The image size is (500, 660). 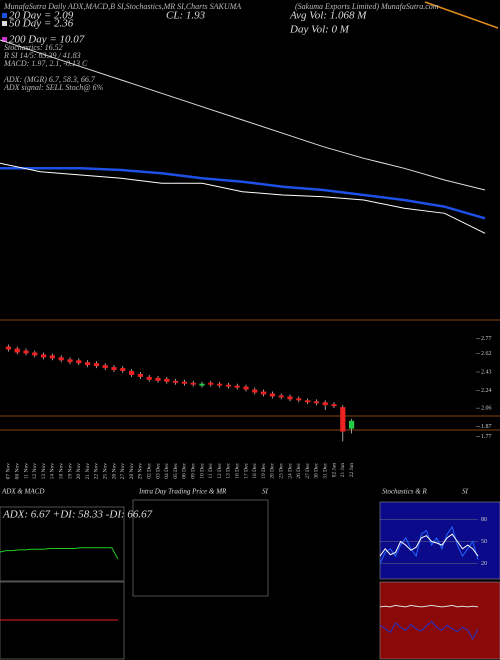 I want to click on y-tick-label: 2.43, so click(x=486, y=372).